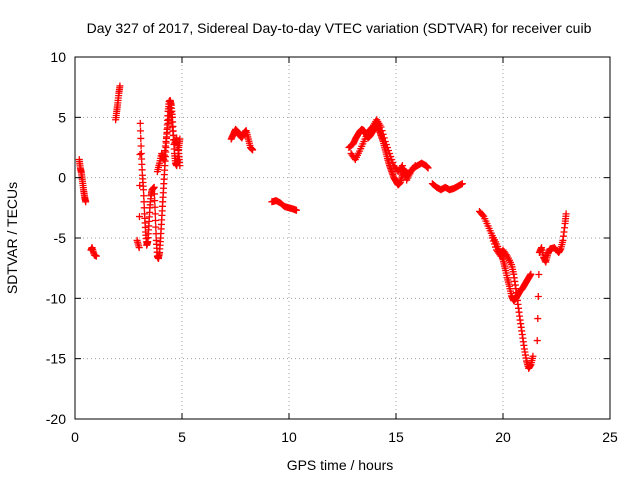 The width and height of the screenshot is (640, 485). I want to click on x-tick-labels: 0 5 10 15 20 25, so click(344, 437).